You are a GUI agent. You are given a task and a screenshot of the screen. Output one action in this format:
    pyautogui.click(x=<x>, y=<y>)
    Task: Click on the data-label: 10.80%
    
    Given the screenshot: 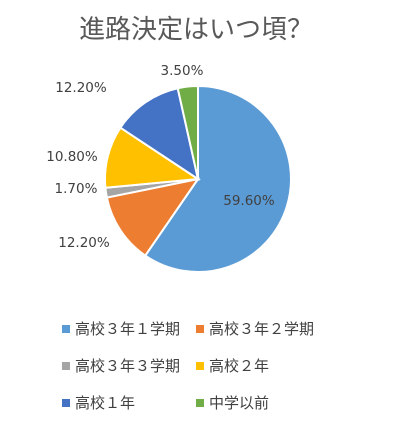 What is the action you would take?
    pyautogui.click(x=72, y=157)
    